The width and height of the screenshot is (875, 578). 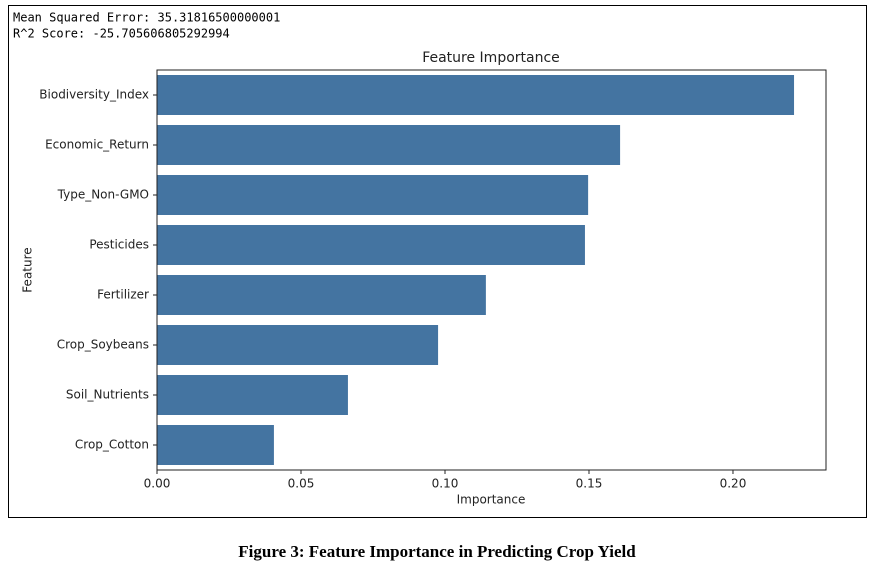 What do you see at coordinates (301, 484) in the screenshot?
I see `x-tick-label: 0.05` at bounding box center [301, 484].